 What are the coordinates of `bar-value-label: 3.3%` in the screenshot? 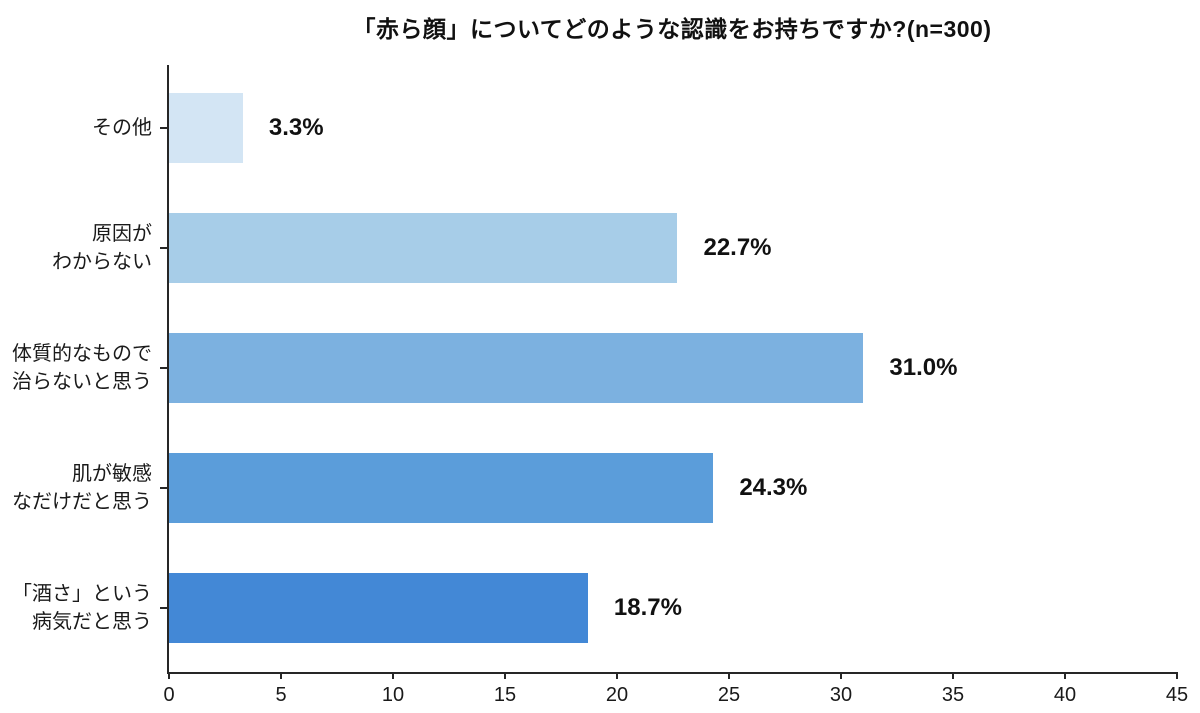 It's located at (296, 127).